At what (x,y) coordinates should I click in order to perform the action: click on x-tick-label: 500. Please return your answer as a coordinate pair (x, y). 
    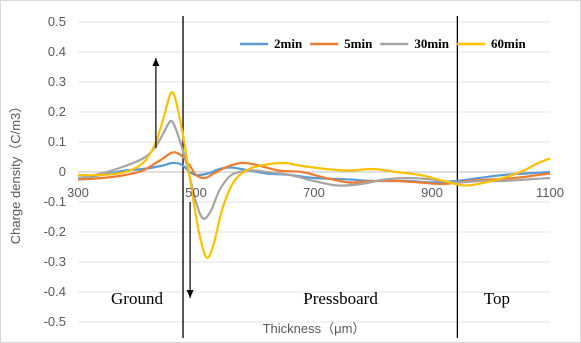
    Looking at the image, I should click on (196, 192).